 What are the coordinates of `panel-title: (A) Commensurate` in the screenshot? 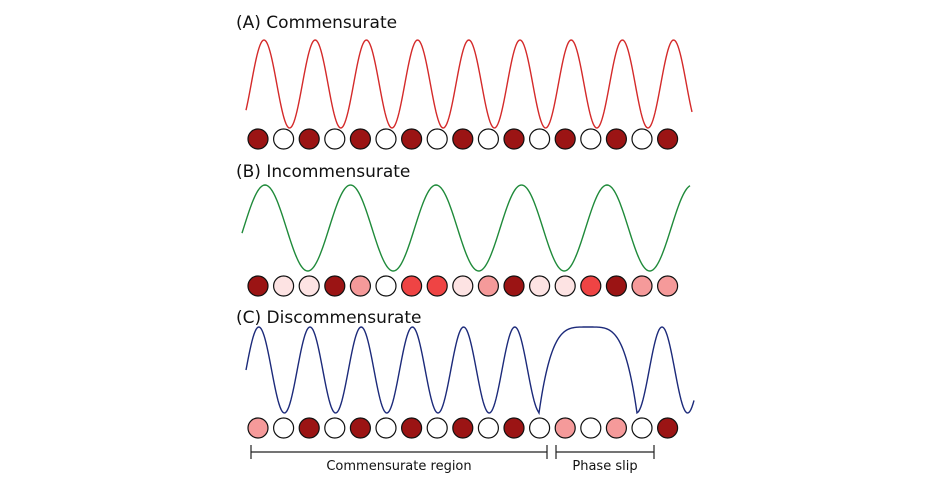 It's located at (316, 23).